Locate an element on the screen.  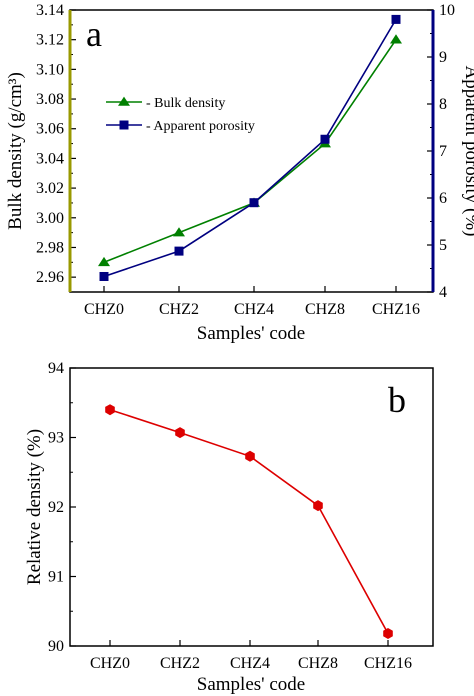
panel-a-legend: - Bulk density - Apparent porosity is located at coordinates (180, 115).